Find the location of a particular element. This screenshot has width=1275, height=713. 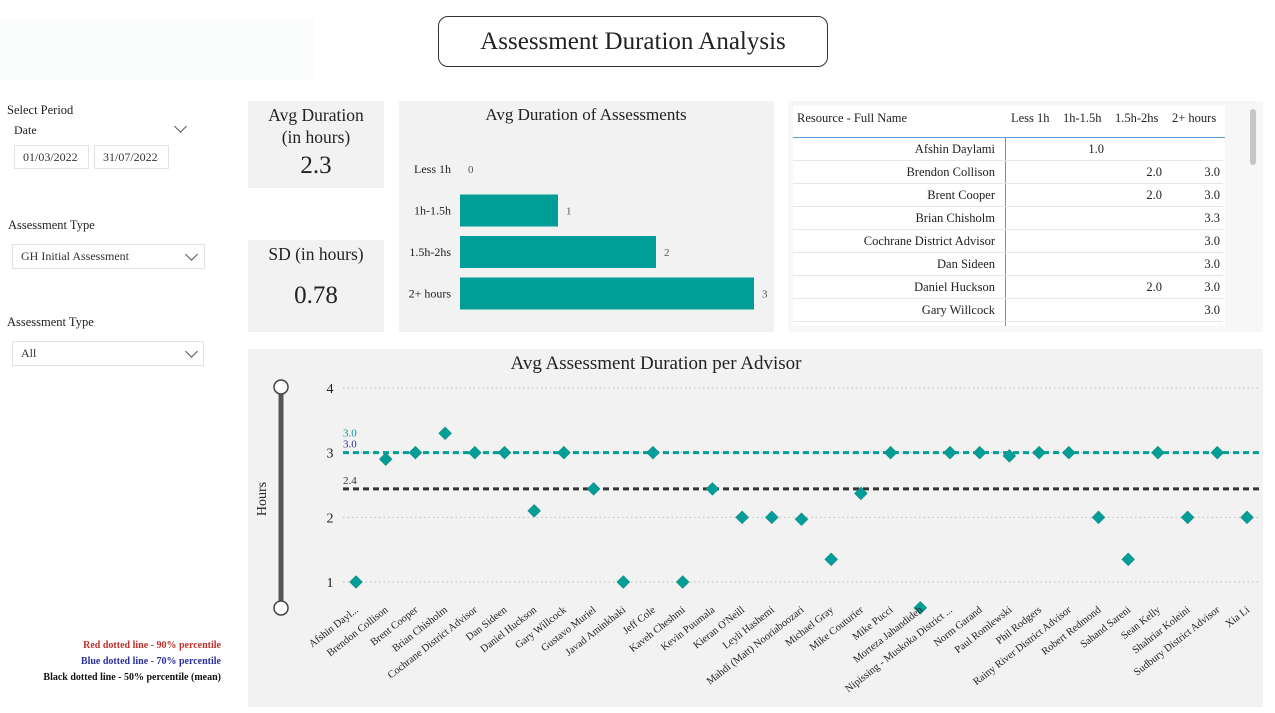

reference-label-teal: 3.0 is located at coordinates (350, 434).